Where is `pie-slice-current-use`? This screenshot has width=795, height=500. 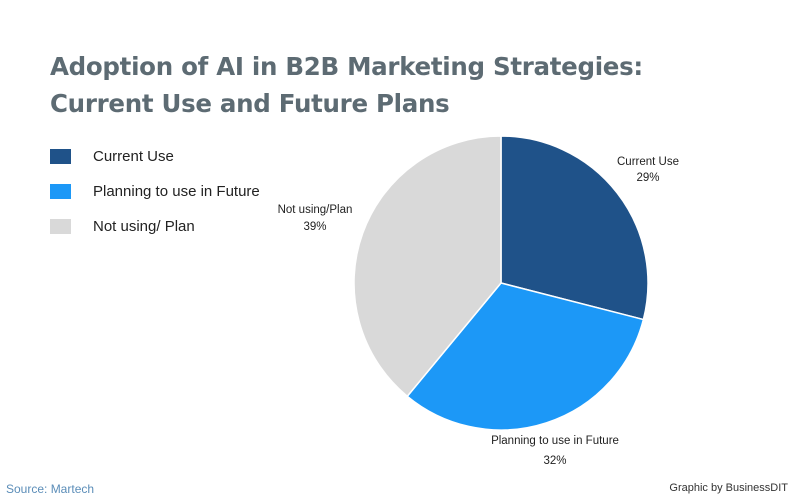
pie-slice-current-use is located at coordinates (574, 228).